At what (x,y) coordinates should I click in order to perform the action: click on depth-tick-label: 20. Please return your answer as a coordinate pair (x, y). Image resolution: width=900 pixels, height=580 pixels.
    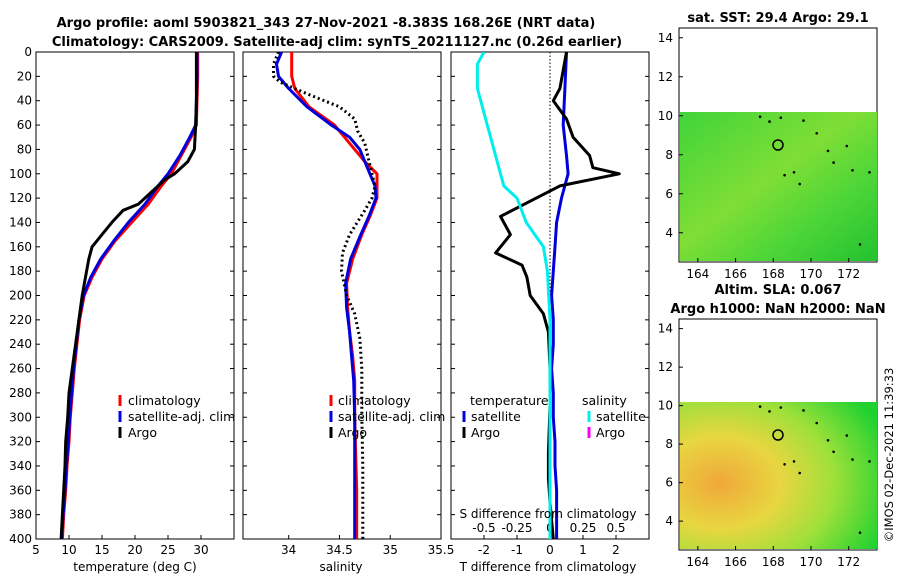
    Looking at the image, I should click on (24, 76).